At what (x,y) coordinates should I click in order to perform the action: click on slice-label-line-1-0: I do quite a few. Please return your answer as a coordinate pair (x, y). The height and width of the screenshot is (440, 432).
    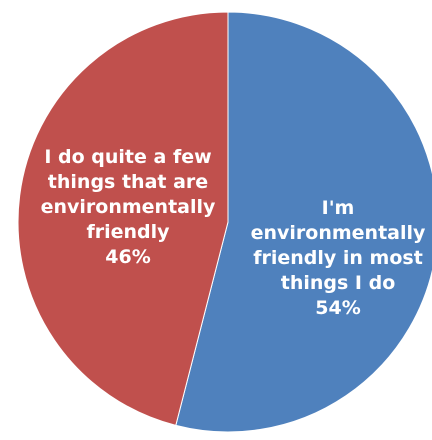
    Looking at the image, I should click on (127, 157).